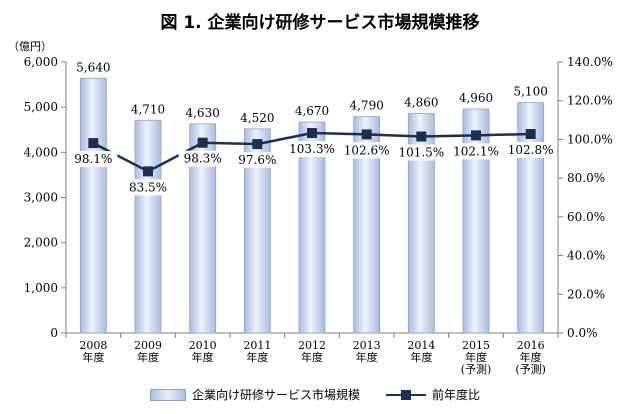 The width and height of the screenshot is (640, 414). What do you see at coordinates (586, 178) in the screenshot?
I see `right-tick-label: 80.0%` at bounding box center [586, 178].